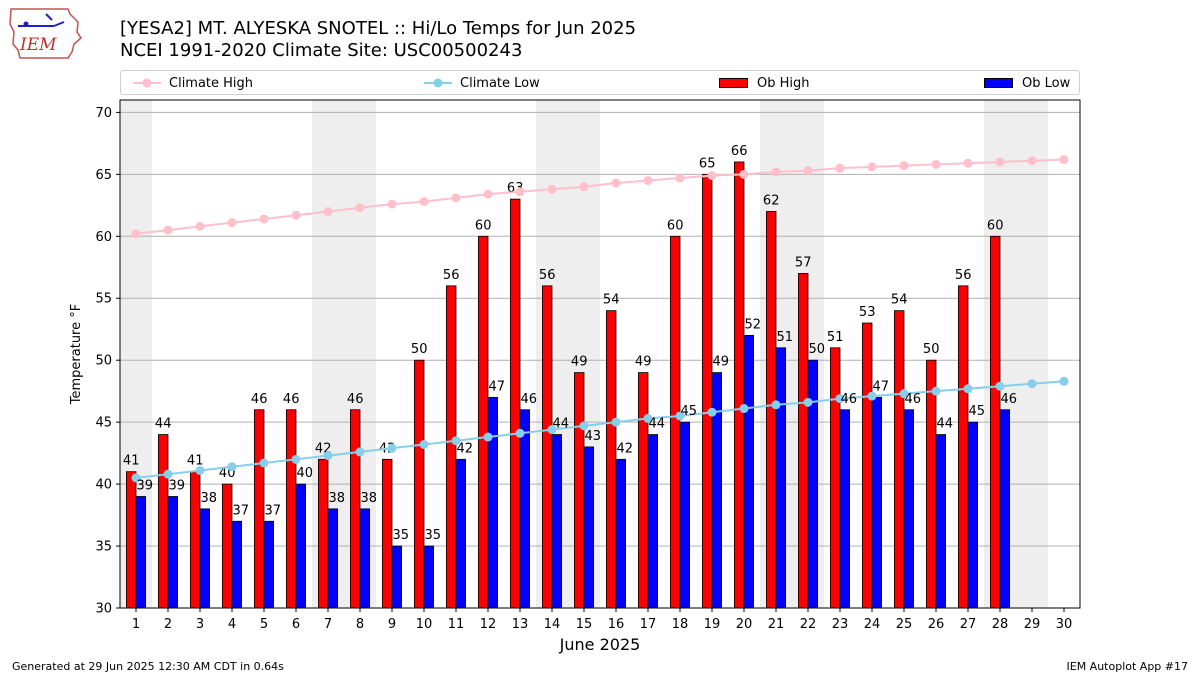 The width and height of the screenshot is (1200, 675). Describe the element at coordinates (232, 624) in the screenshot. I see `x-tick-label: 4` at that location.